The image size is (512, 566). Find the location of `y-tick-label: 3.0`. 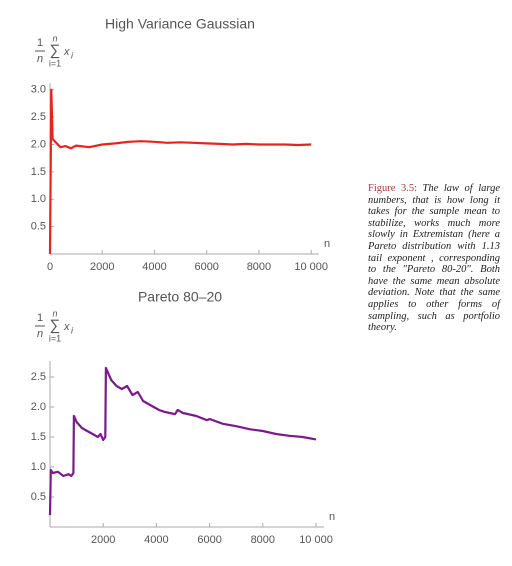

y-tick-label: 3.0 is located at coordinates (38, 90).